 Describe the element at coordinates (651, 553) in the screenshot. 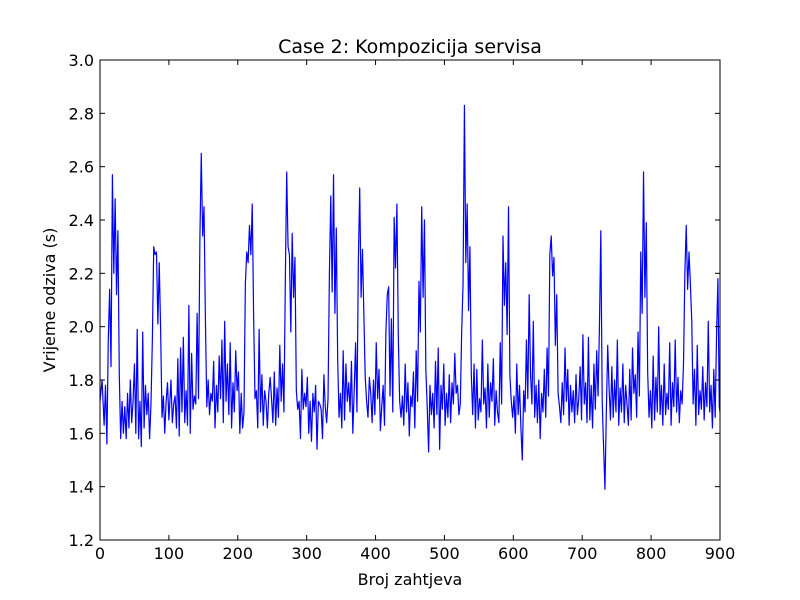

I see `x-tick-label: 800` at that location.